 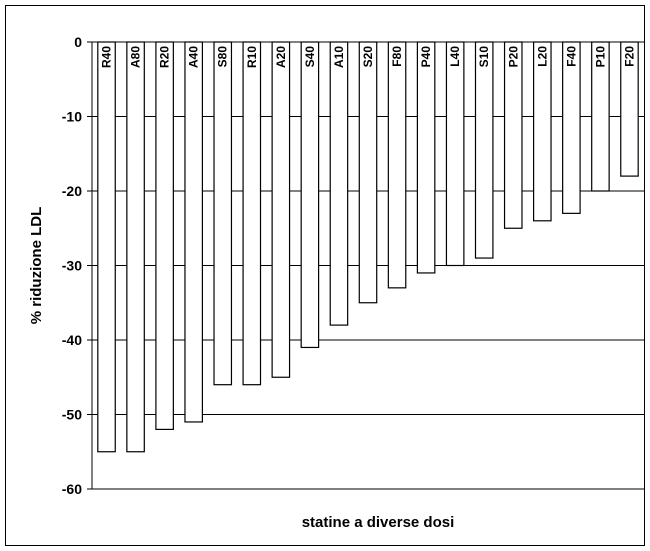 I want to click on category-label: R10, so click(x=252, y=57).